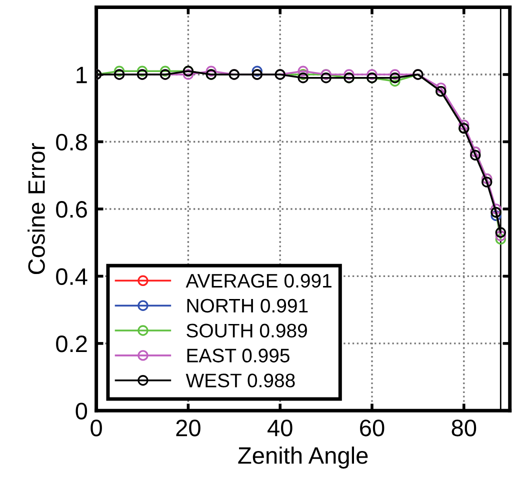 The image size is (515, 486). What do you see at coordinates (71, 209) in the screenshot?
I see `y-tick-label: 0.6` at bounding box center [71, 209].